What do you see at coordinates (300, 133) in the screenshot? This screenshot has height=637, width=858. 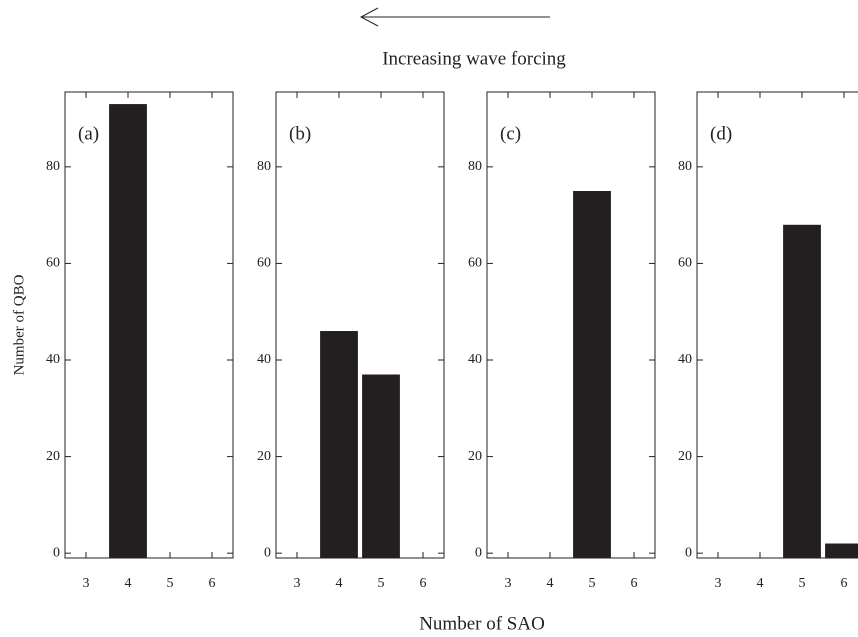 I see `panel-label: (b)` at bounding box center [300, 133].